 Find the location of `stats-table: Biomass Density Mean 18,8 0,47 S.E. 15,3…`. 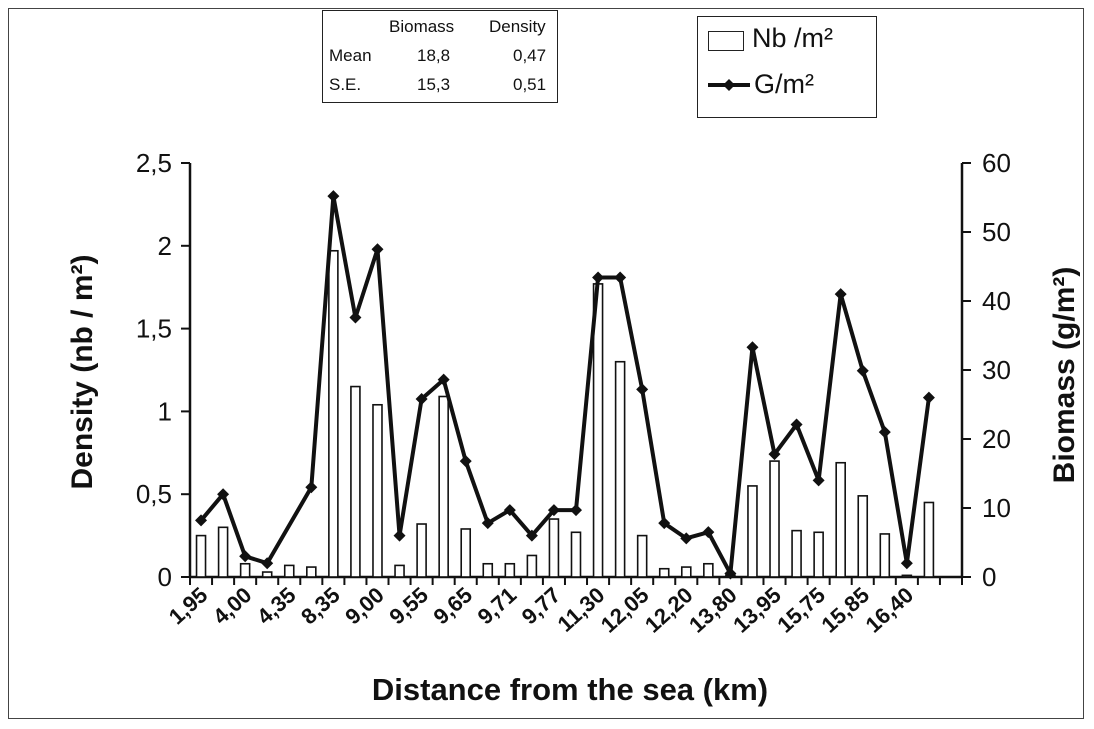

stats-table: Biomass Density Mean 18,8 0,47 S.E. 15,3… is located at coordinates (440, 56).